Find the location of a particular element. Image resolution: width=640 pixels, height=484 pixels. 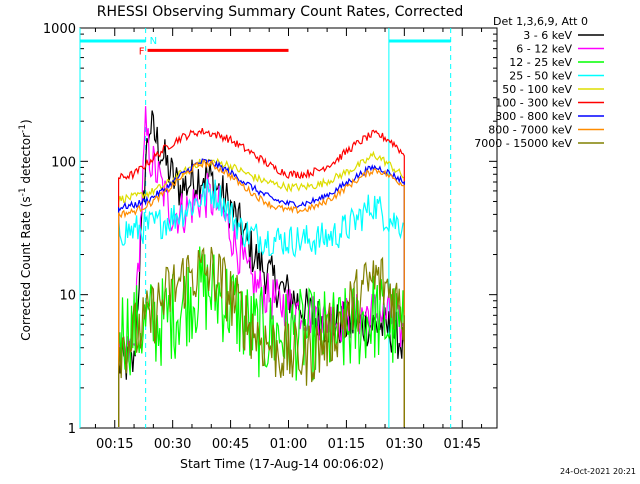

legend-entry-label: 50 - 100 keV is located at coordinates (537, 89).